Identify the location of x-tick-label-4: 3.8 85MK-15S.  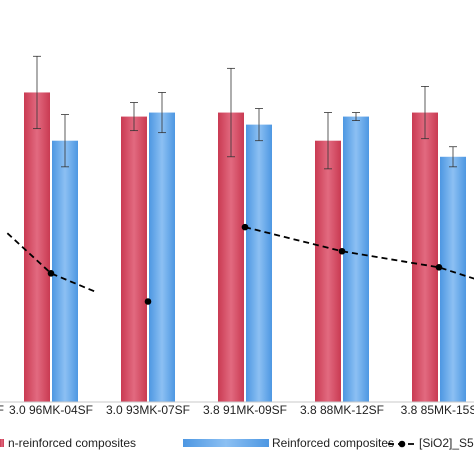
(437, 410).